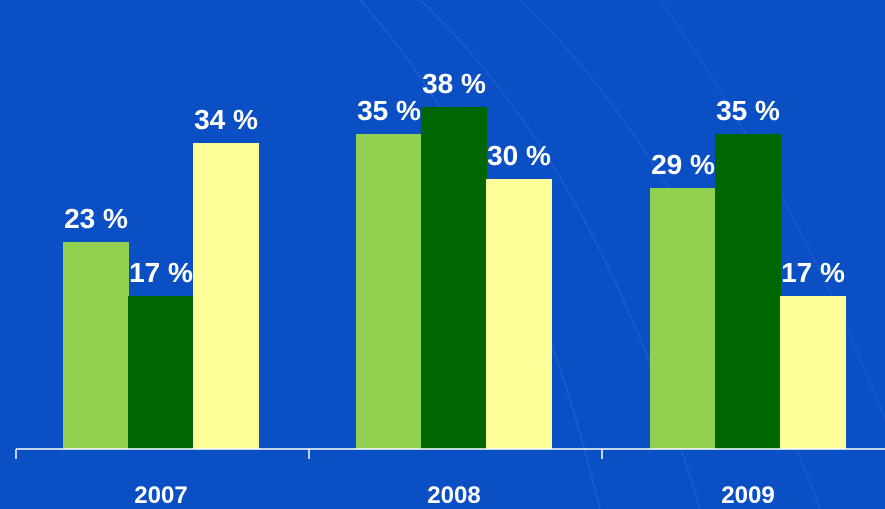  I want to click on category-label-2008: 2008, so click(453, 495).